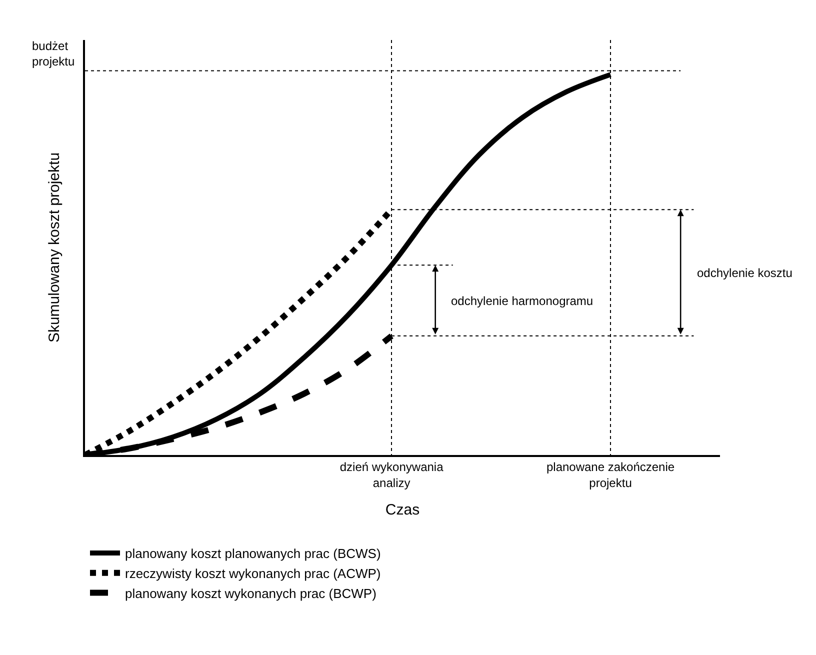 The height and width of the screenshot is (655, 816). I want to click on legend-label: rzeczywisty koszt wykonanych prac (ACWP), so click(253, 573).